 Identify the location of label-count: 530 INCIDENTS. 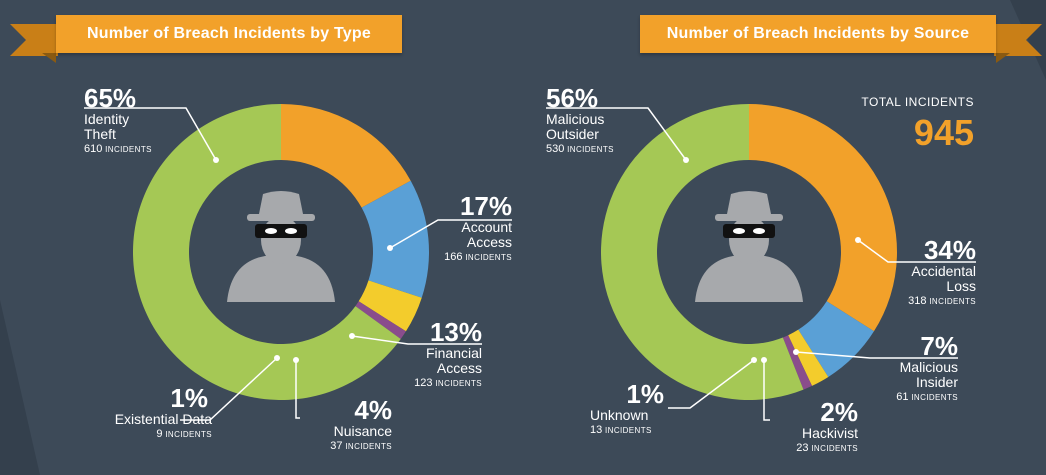
(580, 149).